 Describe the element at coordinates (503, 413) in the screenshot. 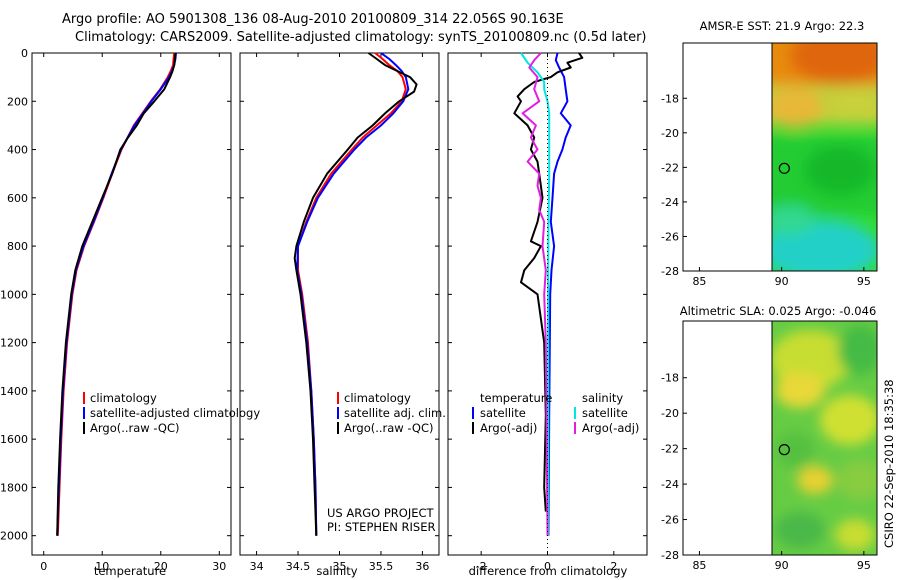

I see `legend-label-temp-satellite: satellite` at that location.